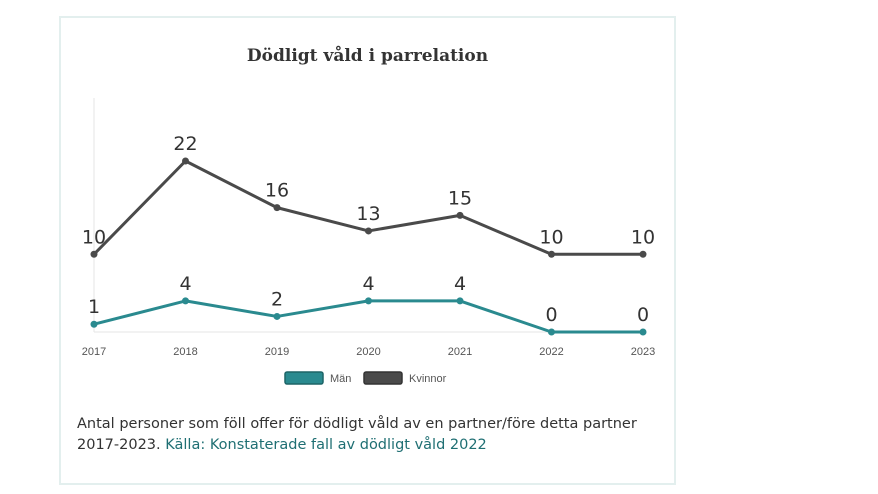  What do you see at coordinates (383, 378) in the screenshot?
I see `legend-swatch-kvinnor` at bounding box center [383, 378].